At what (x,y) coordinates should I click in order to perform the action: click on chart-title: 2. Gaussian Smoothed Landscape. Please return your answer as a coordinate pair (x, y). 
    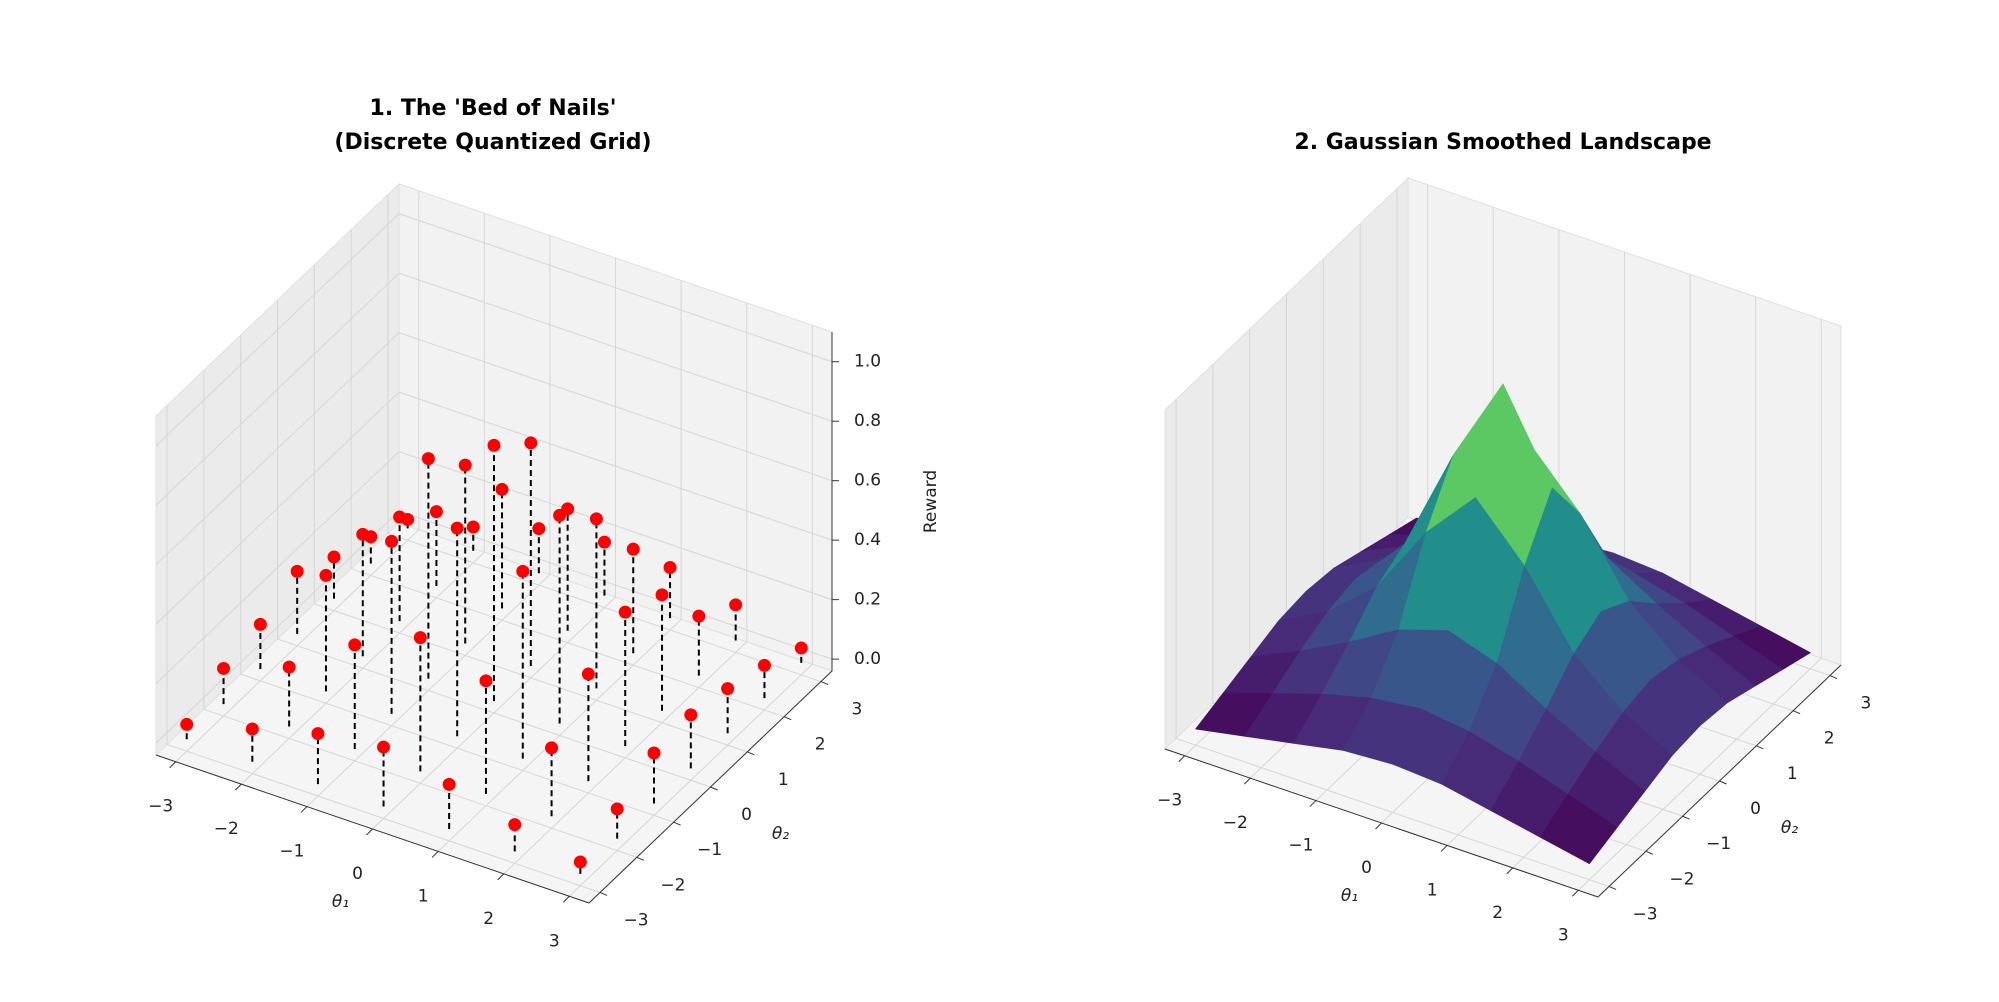
    Looking at the image, I should click on (1502, 142).